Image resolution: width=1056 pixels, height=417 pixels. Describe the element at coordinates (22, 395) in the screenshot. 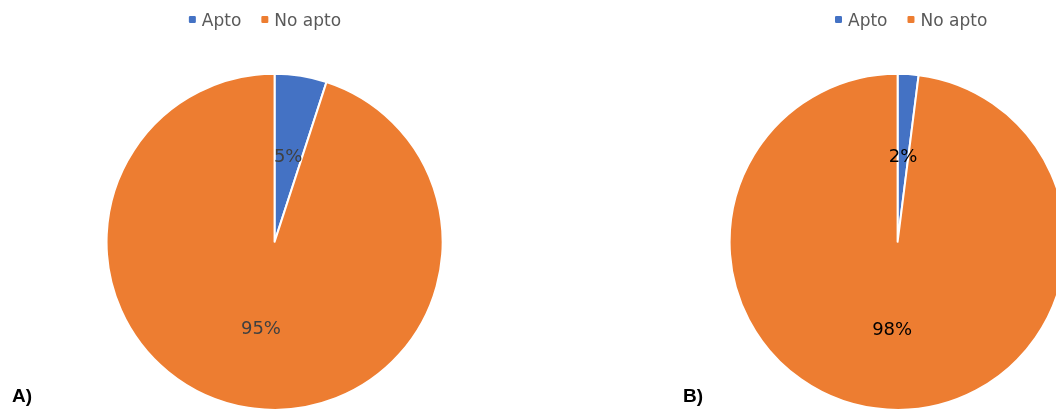

I see `text: A)` at that location.